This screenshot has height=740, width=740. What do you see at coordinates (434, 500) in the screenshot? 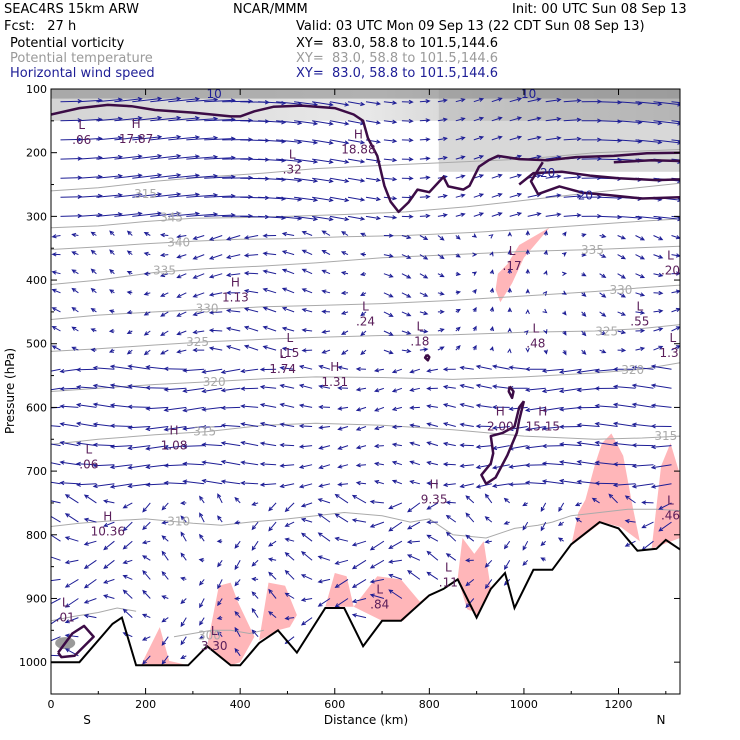
I see `extremum-value-20: 9.35` at bounding box center [434, 500].